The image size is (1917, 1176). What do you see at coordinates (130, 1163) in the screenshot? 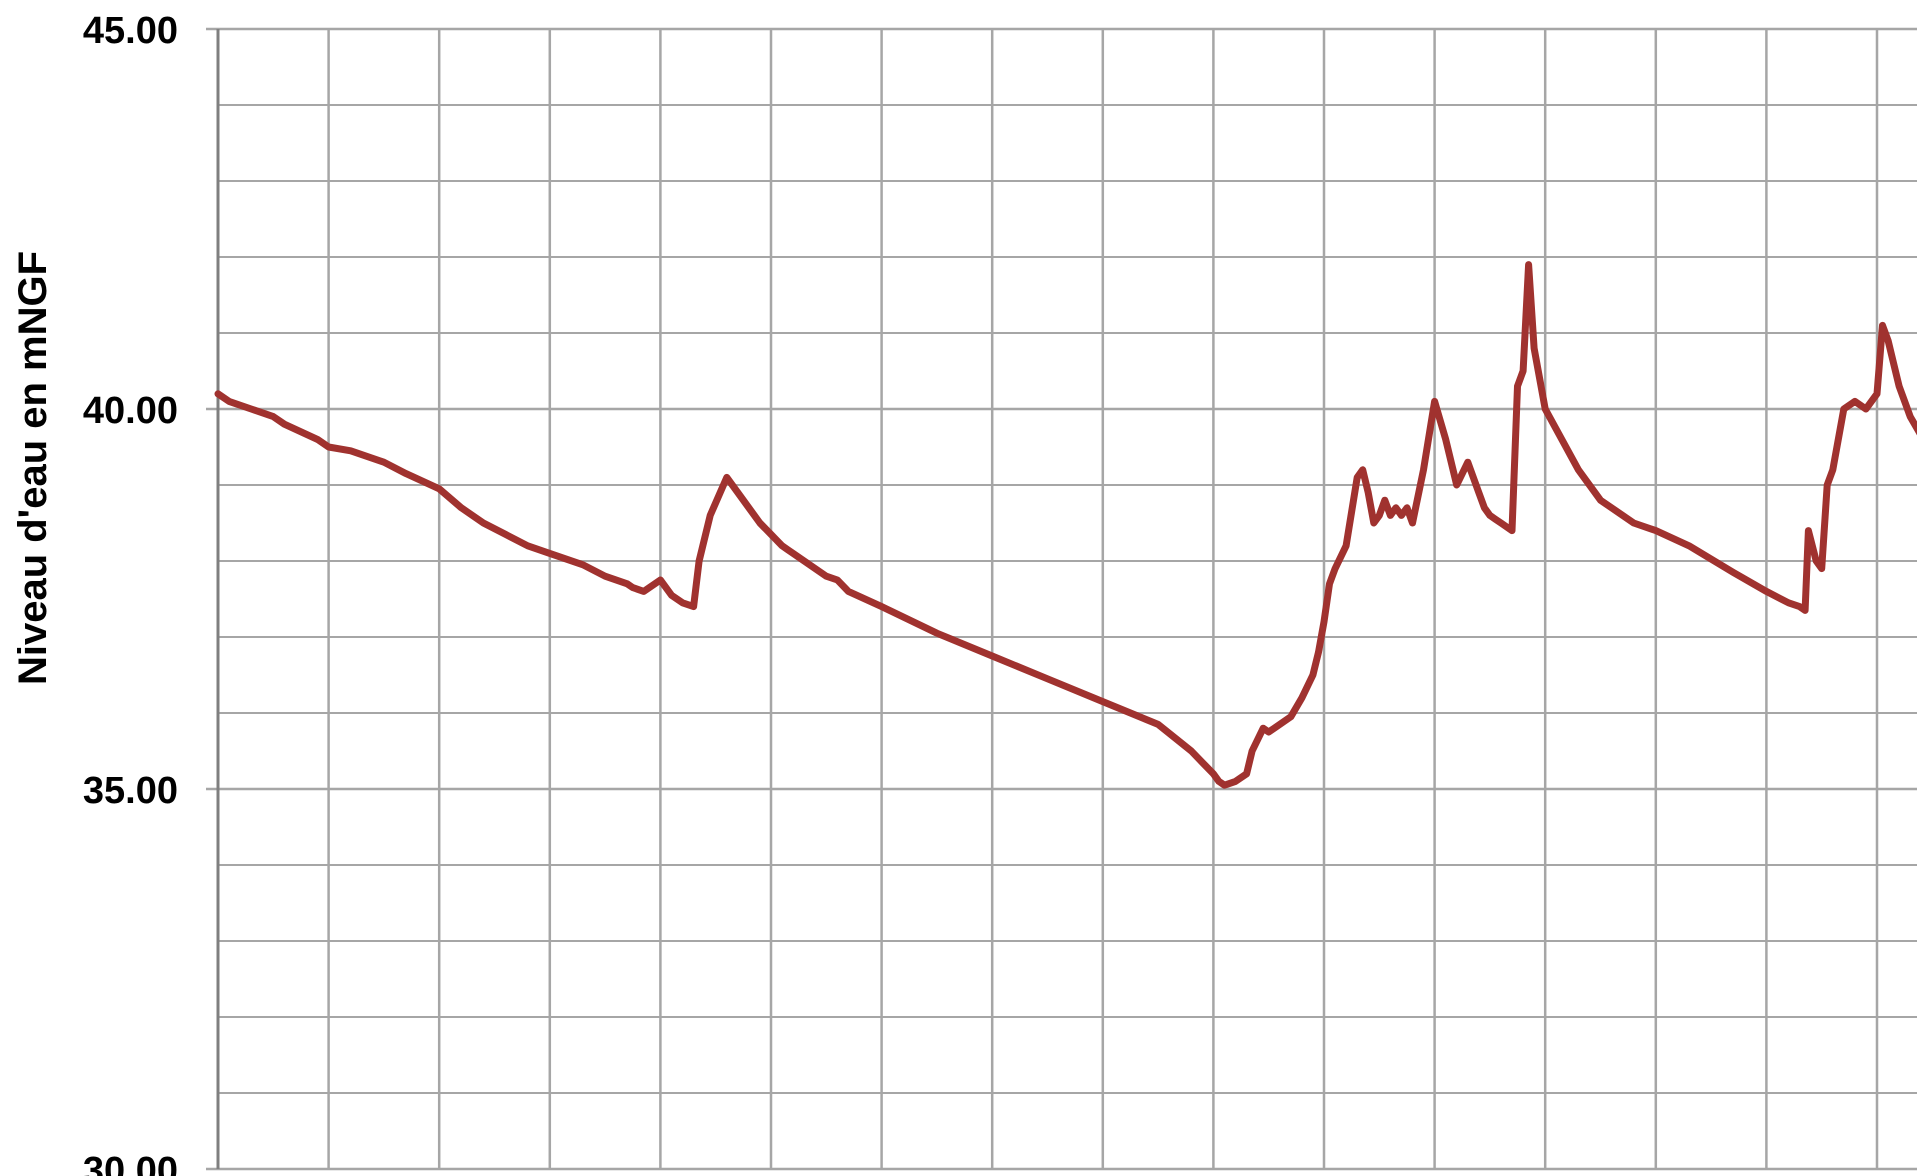
I see `y-tick-label: 30.00` at bounding box center [130, 1163].